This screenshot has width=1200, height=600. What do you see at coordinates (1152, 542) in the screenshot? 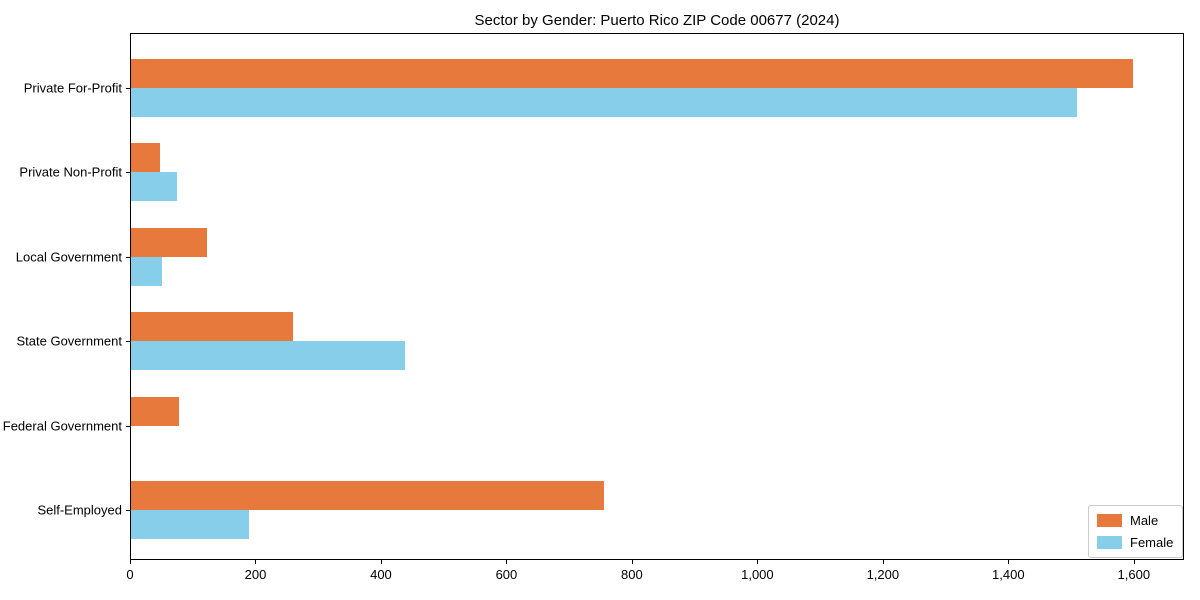
I see `legend-label-female: Female` at bounding box center [1152, 542].